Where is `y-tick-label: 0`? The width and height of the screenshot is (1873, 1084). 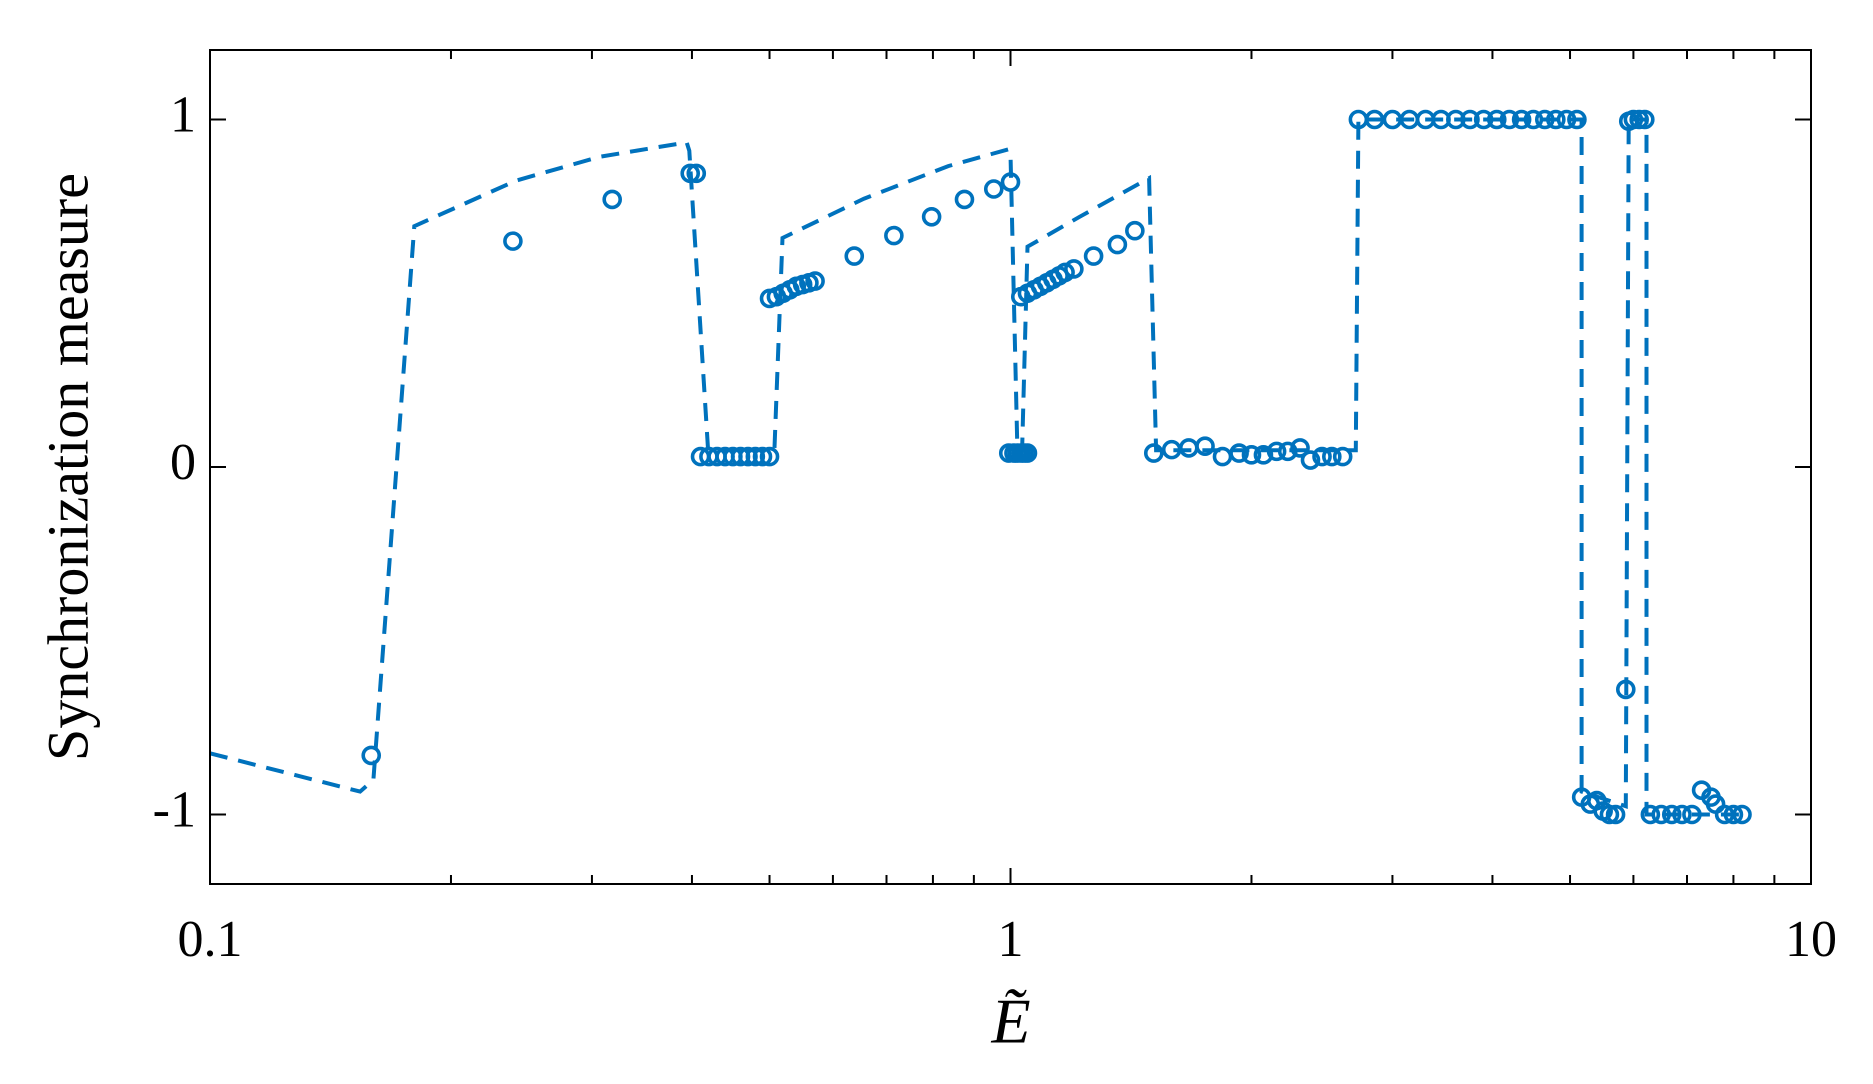 y-tick-label: 0 is located at coordinates (183, 462).